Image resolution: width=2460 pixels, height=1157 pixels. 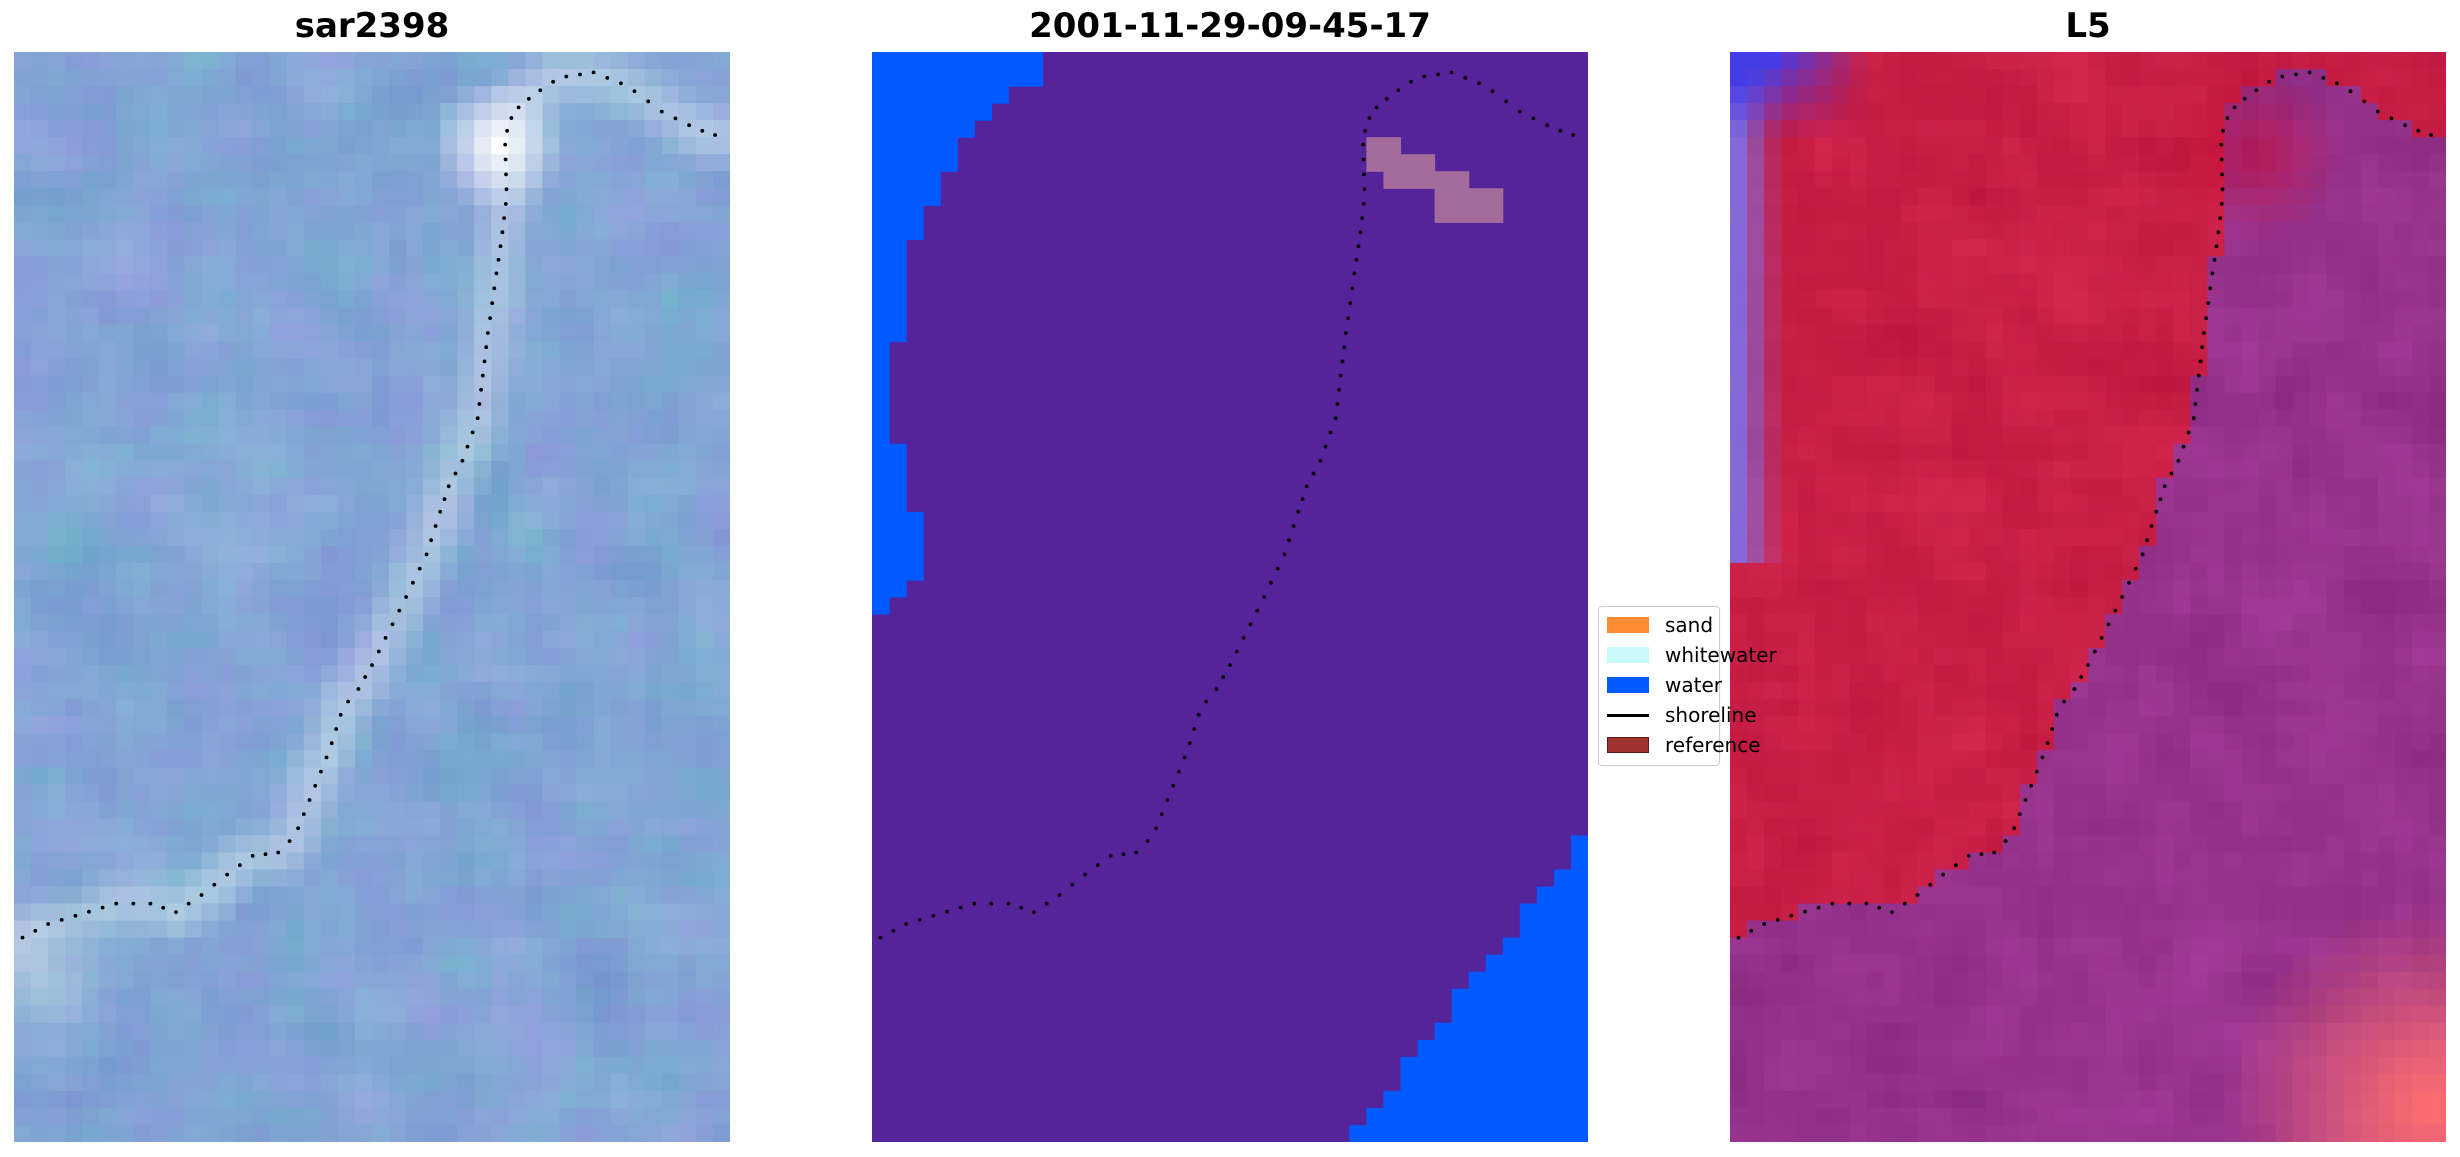 I want to click on legend-item-sand: sand, so click(x=1660, y=625).